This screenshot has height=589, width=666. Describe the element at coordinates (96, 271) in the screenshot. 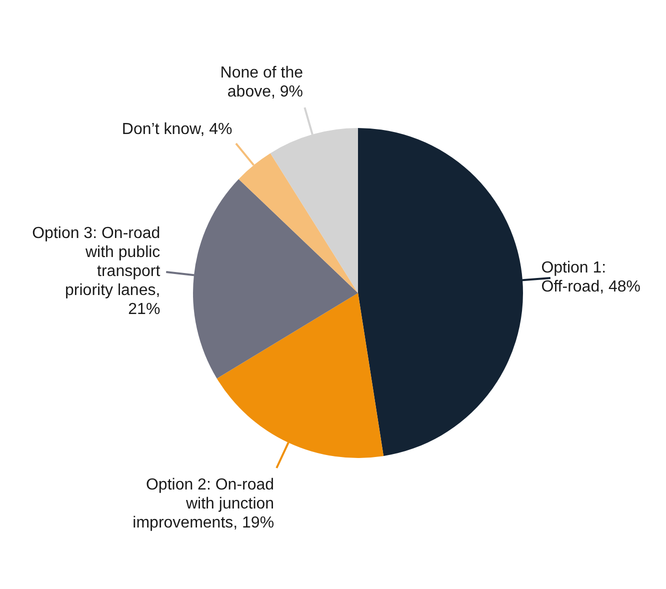

I see `slice-label: Option 3: On-road with public transport priority lanes, 21%` at that location.